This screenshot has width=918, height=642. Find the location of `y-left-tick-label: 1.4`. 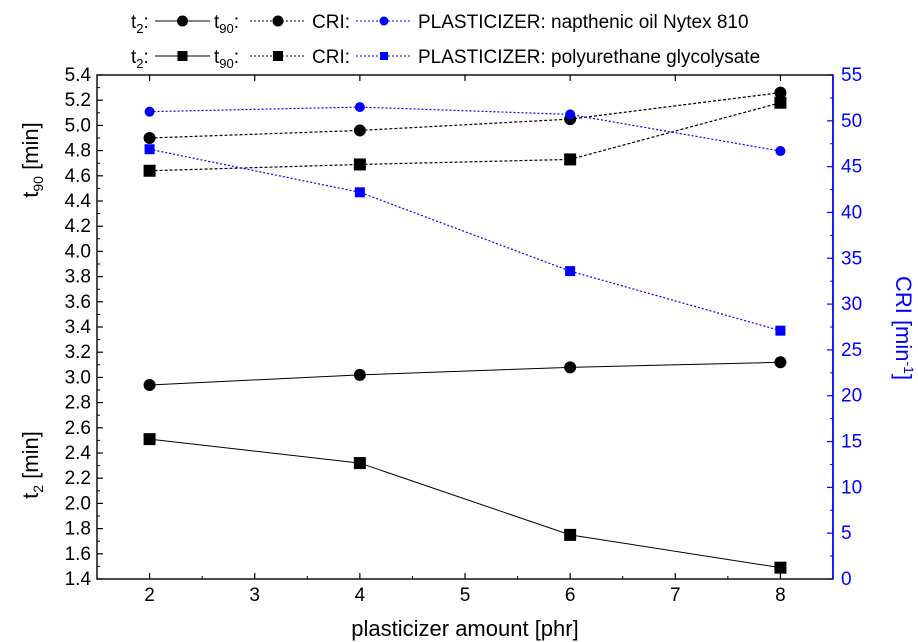

y-left-tick-label: 1.4 is located at coordinates (78, 579).